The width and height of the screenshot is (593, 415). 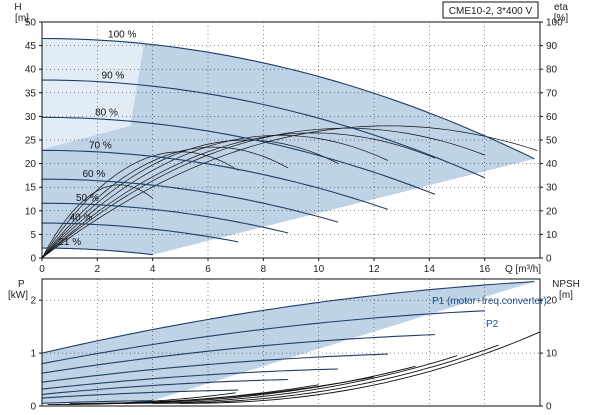 What do you see at coordinates (566, 284) in the screenshot?
I see `y2-axis-title: NPSH` at bounding box center [566, 284].